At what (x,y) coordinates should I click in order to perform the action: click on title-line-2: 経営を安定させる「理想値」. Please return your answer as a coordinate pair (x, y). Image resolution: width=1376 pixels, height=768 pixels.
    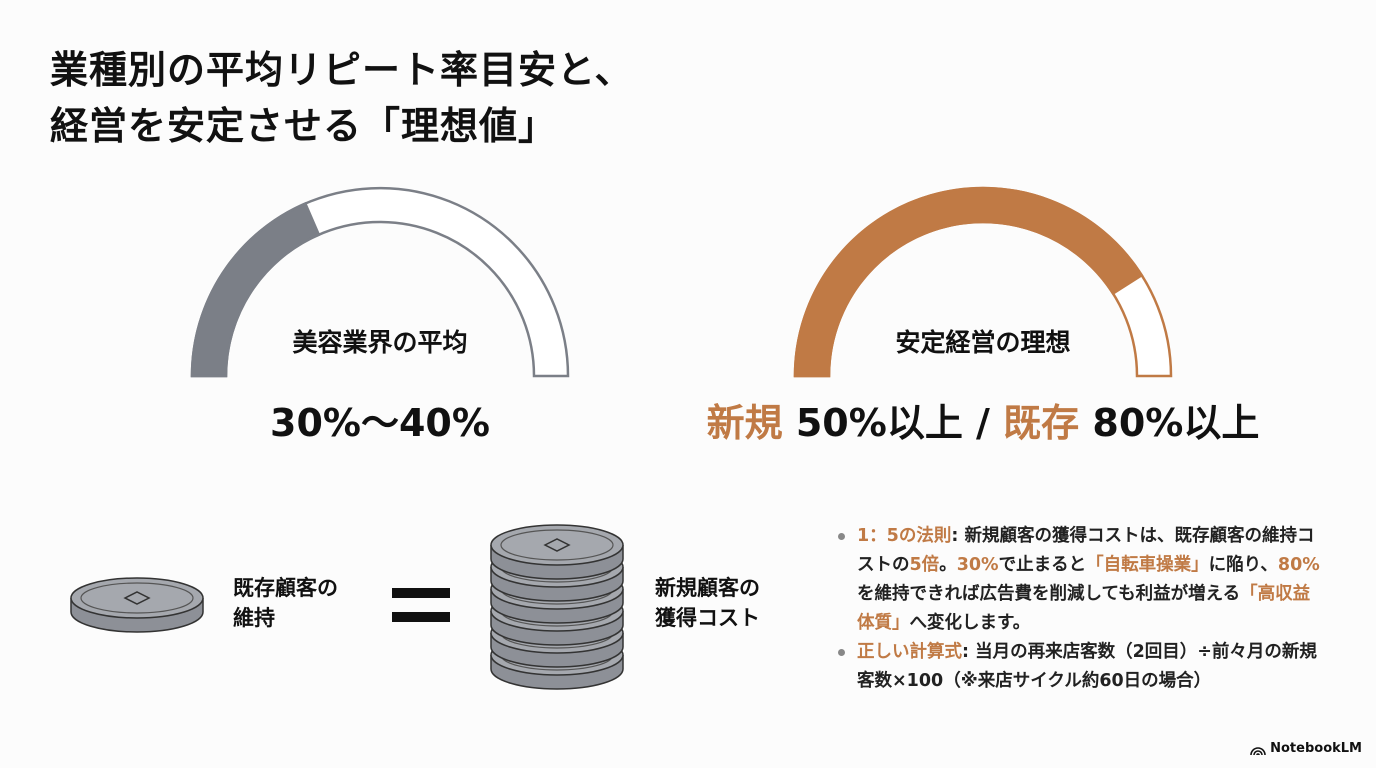
    Looking at the image, I should click on (304, 126).